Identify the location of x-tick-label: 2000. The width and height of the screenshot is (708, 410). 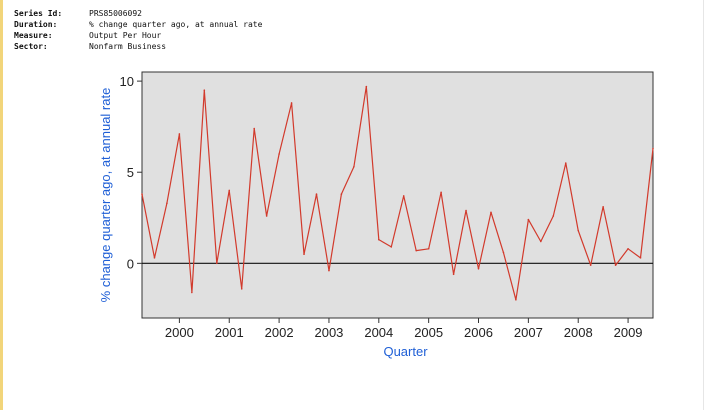
(179, 332).